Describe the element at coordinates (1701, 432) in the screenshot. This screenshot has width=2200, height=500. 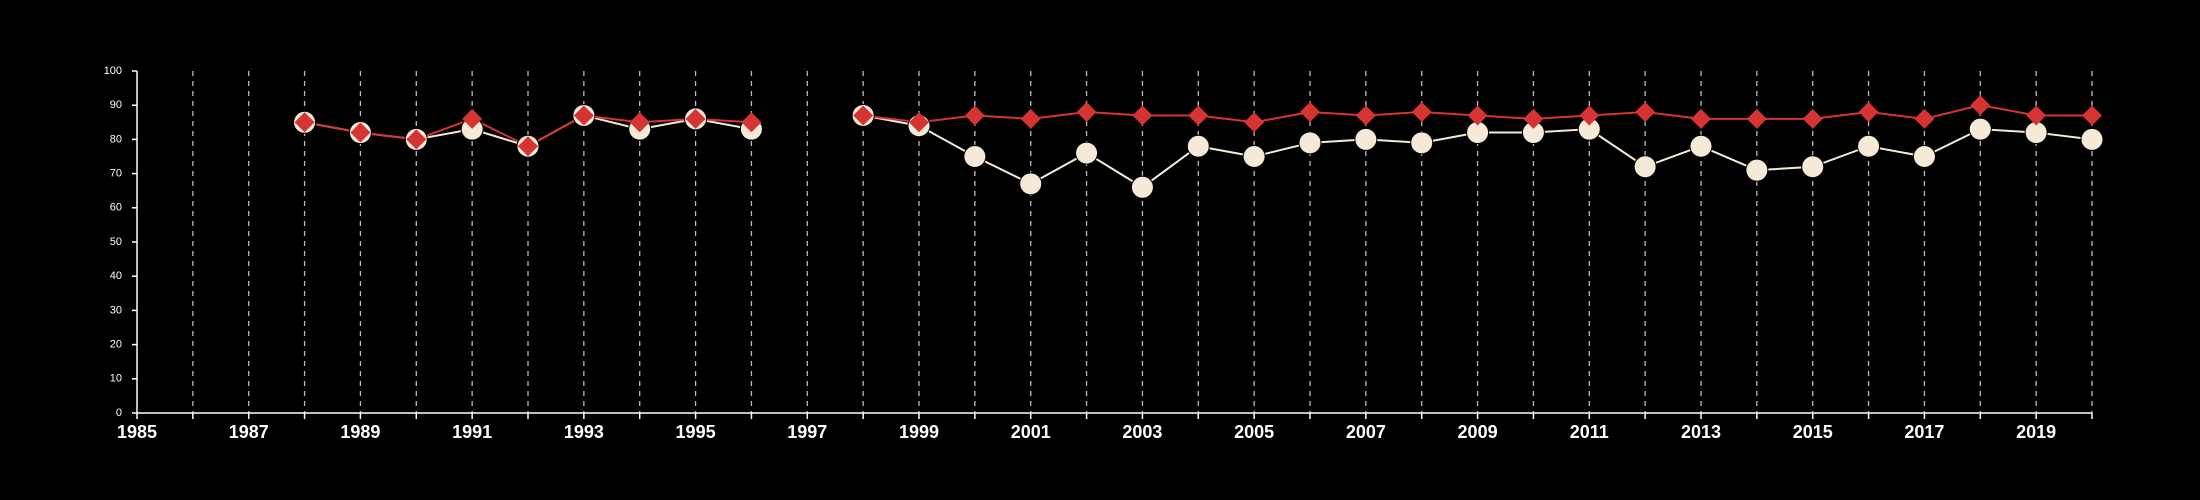
I see `x-tick-label: 2013` at that location.